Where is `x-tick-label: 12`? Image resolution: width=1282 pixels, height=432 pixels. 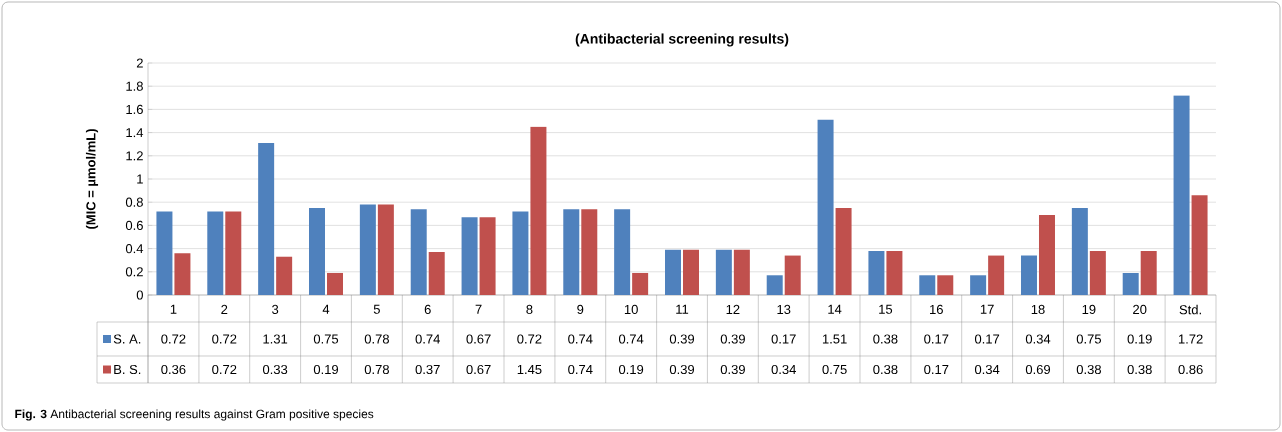 x-tick-label: 12 is located at coordinates (733, 309).